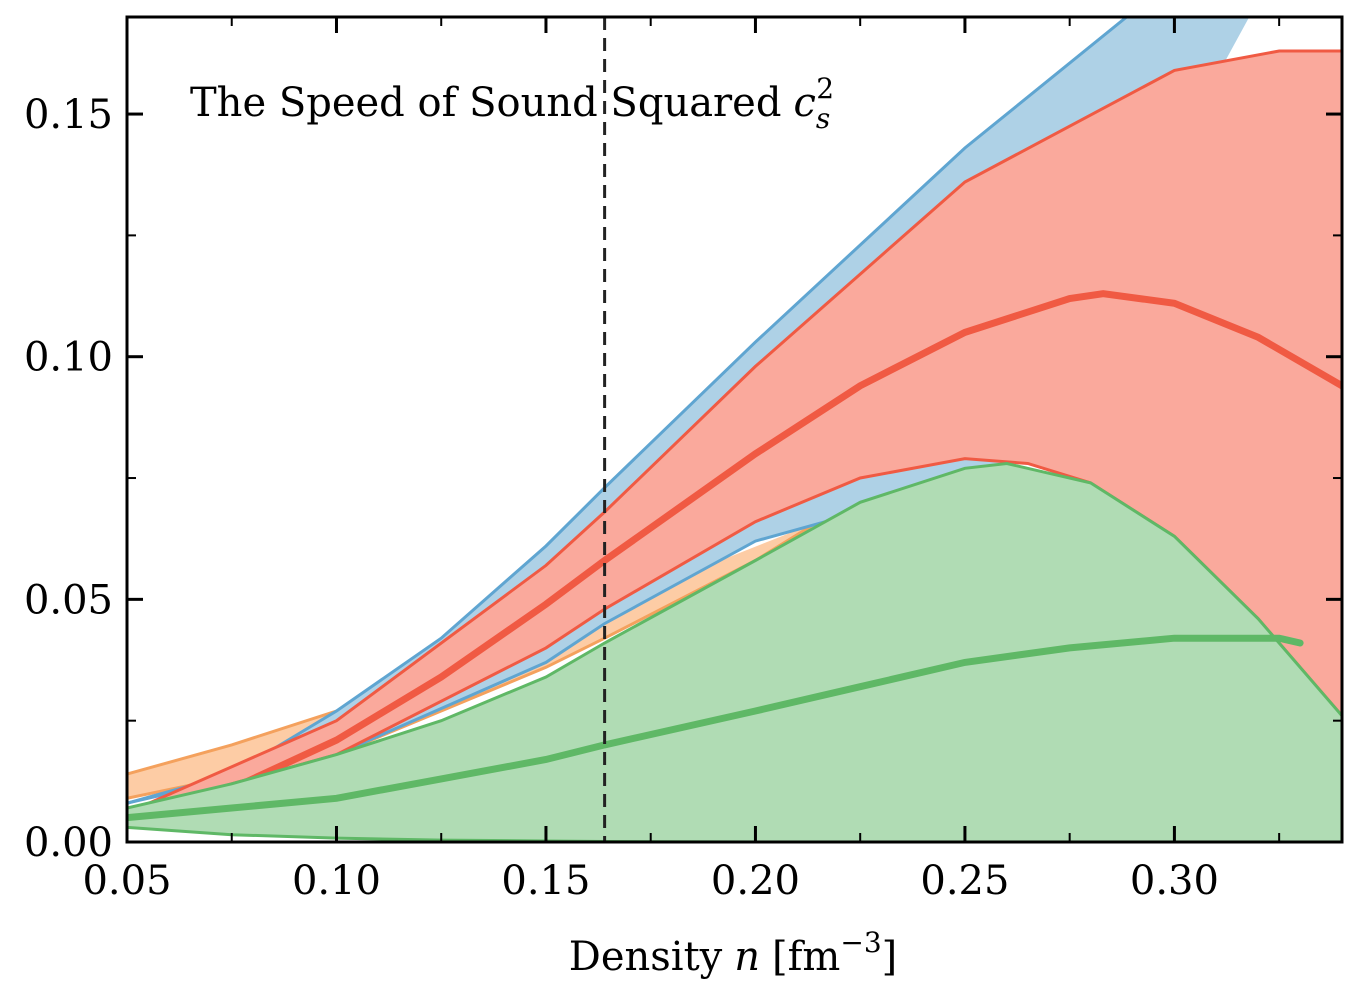 Image resolution: width=1360 pixels, height=1000 pixels. What do you see at coordinates (485, 103) in the screenshot?
I see `chart-title-text: The Speed of Sound Squared` at bounding box center [485, 103].